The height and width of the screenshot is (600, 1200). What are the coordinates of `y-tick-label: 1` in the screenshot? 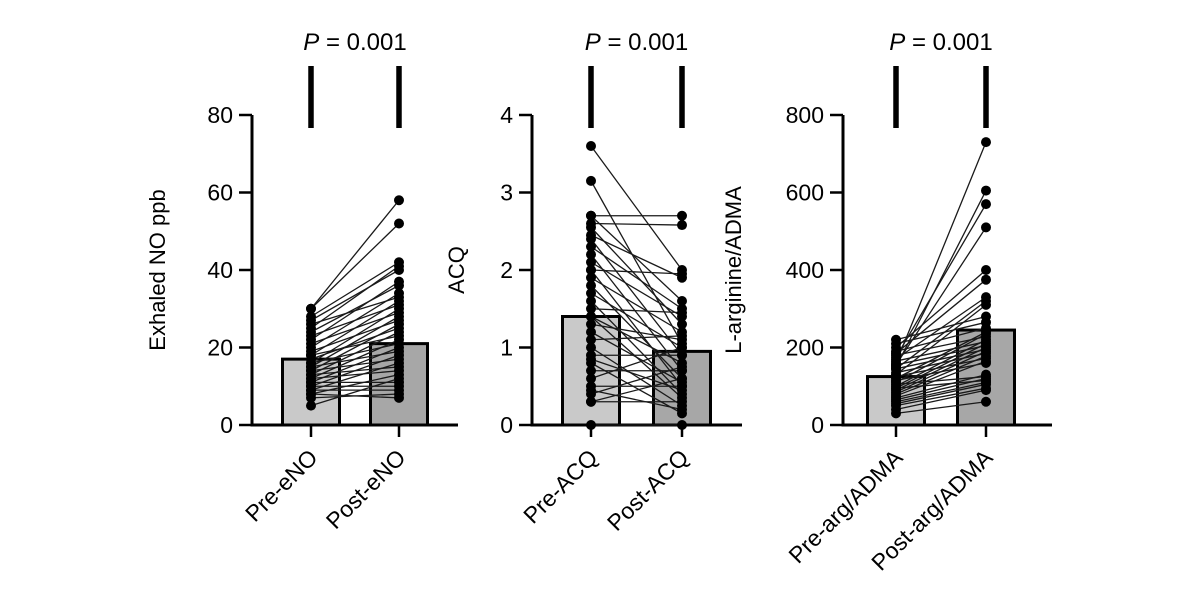 It's located at (506, 348).